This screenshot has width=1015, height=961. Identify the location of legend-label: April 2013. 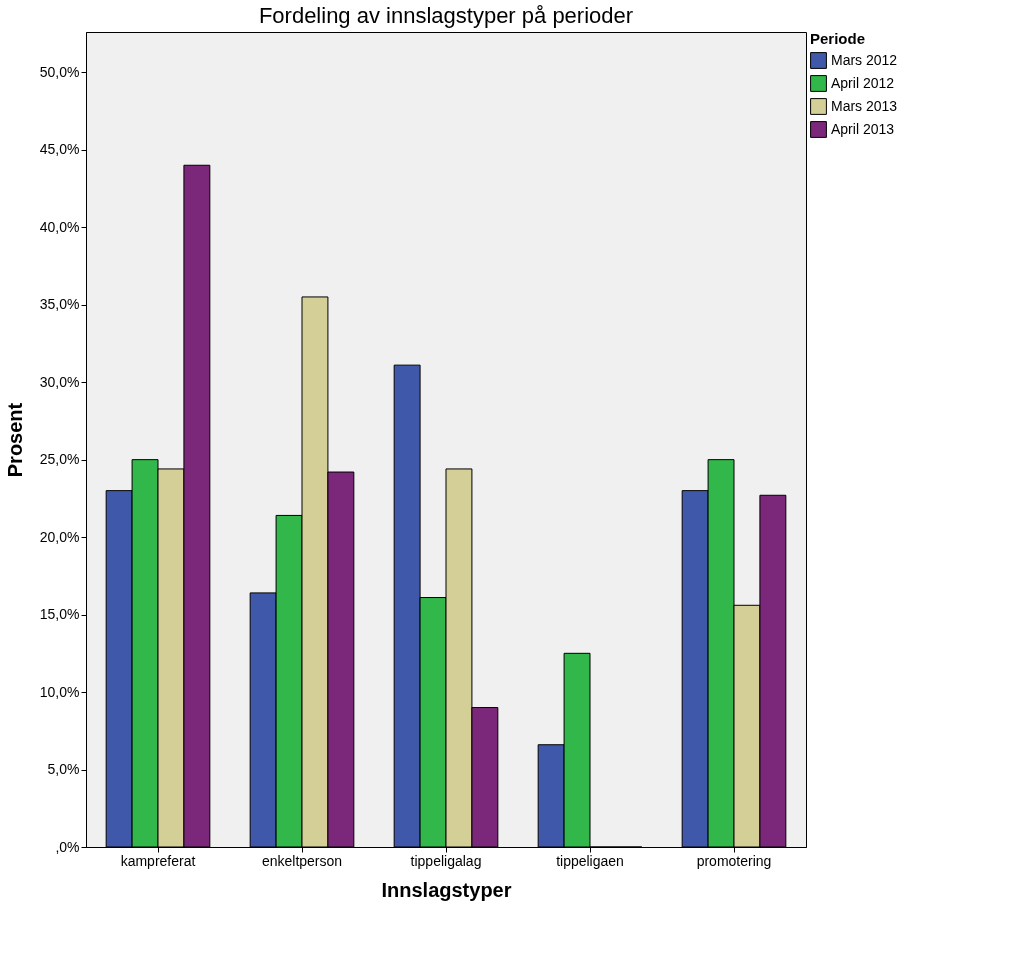
(863, 128).